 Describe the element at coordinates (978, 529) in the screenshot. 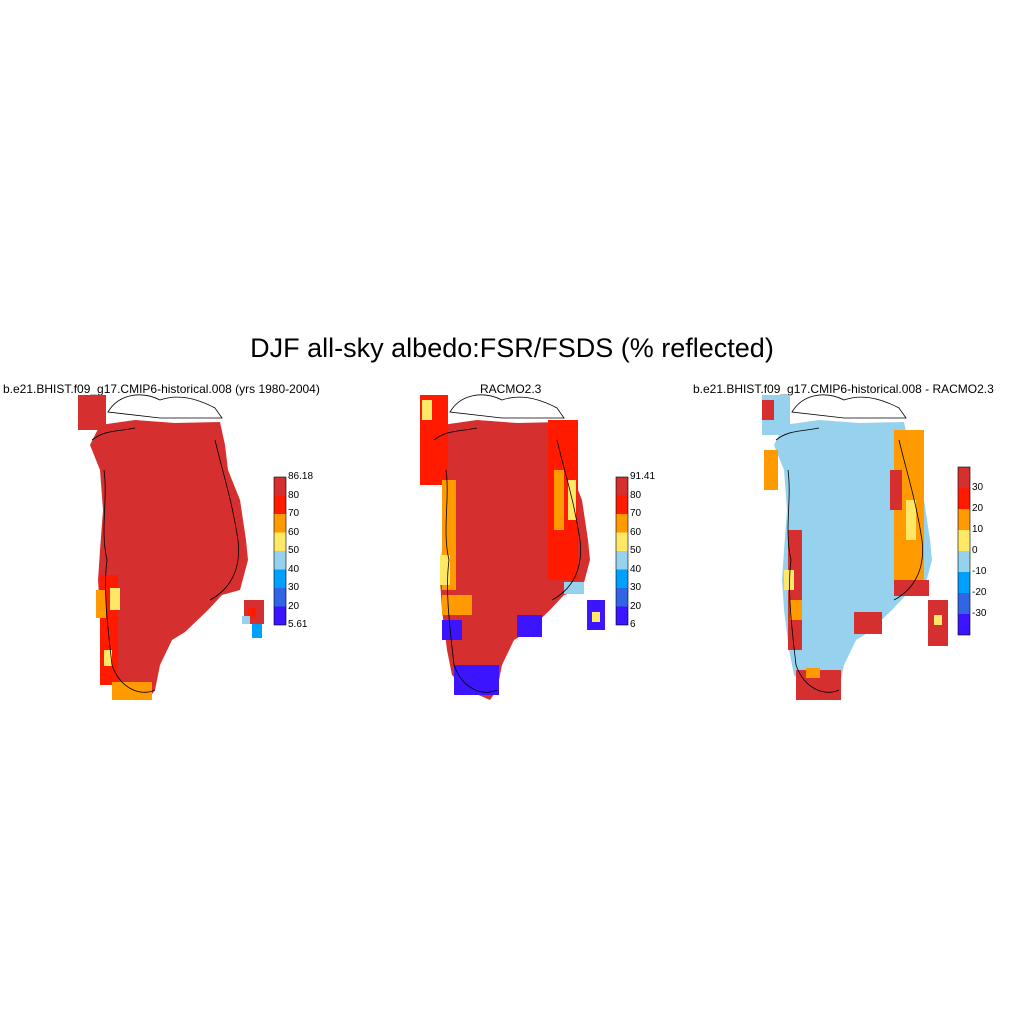

I see `colorbar-3-label: 10` at that location.